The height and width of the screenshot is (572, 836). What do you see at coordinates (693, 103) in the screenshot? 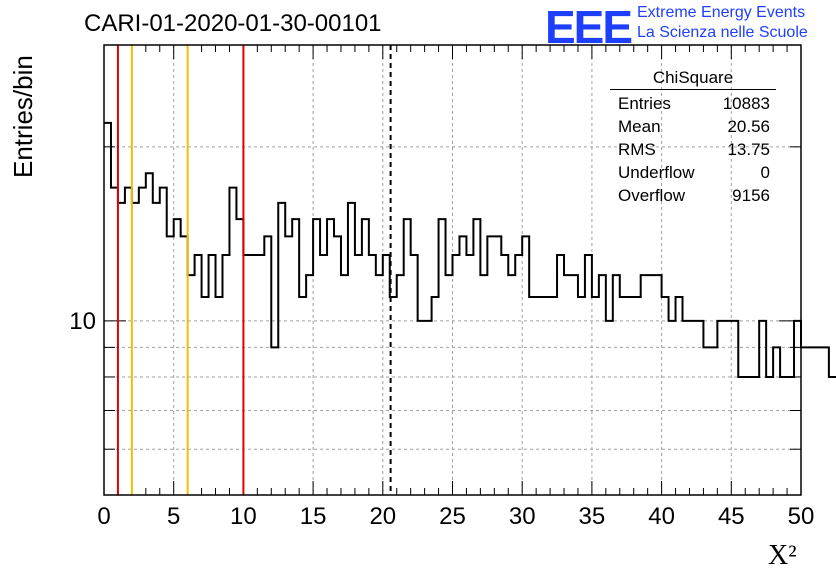
I see `stats-row-entries: Entries 10883` at bounding box center [693, 103].